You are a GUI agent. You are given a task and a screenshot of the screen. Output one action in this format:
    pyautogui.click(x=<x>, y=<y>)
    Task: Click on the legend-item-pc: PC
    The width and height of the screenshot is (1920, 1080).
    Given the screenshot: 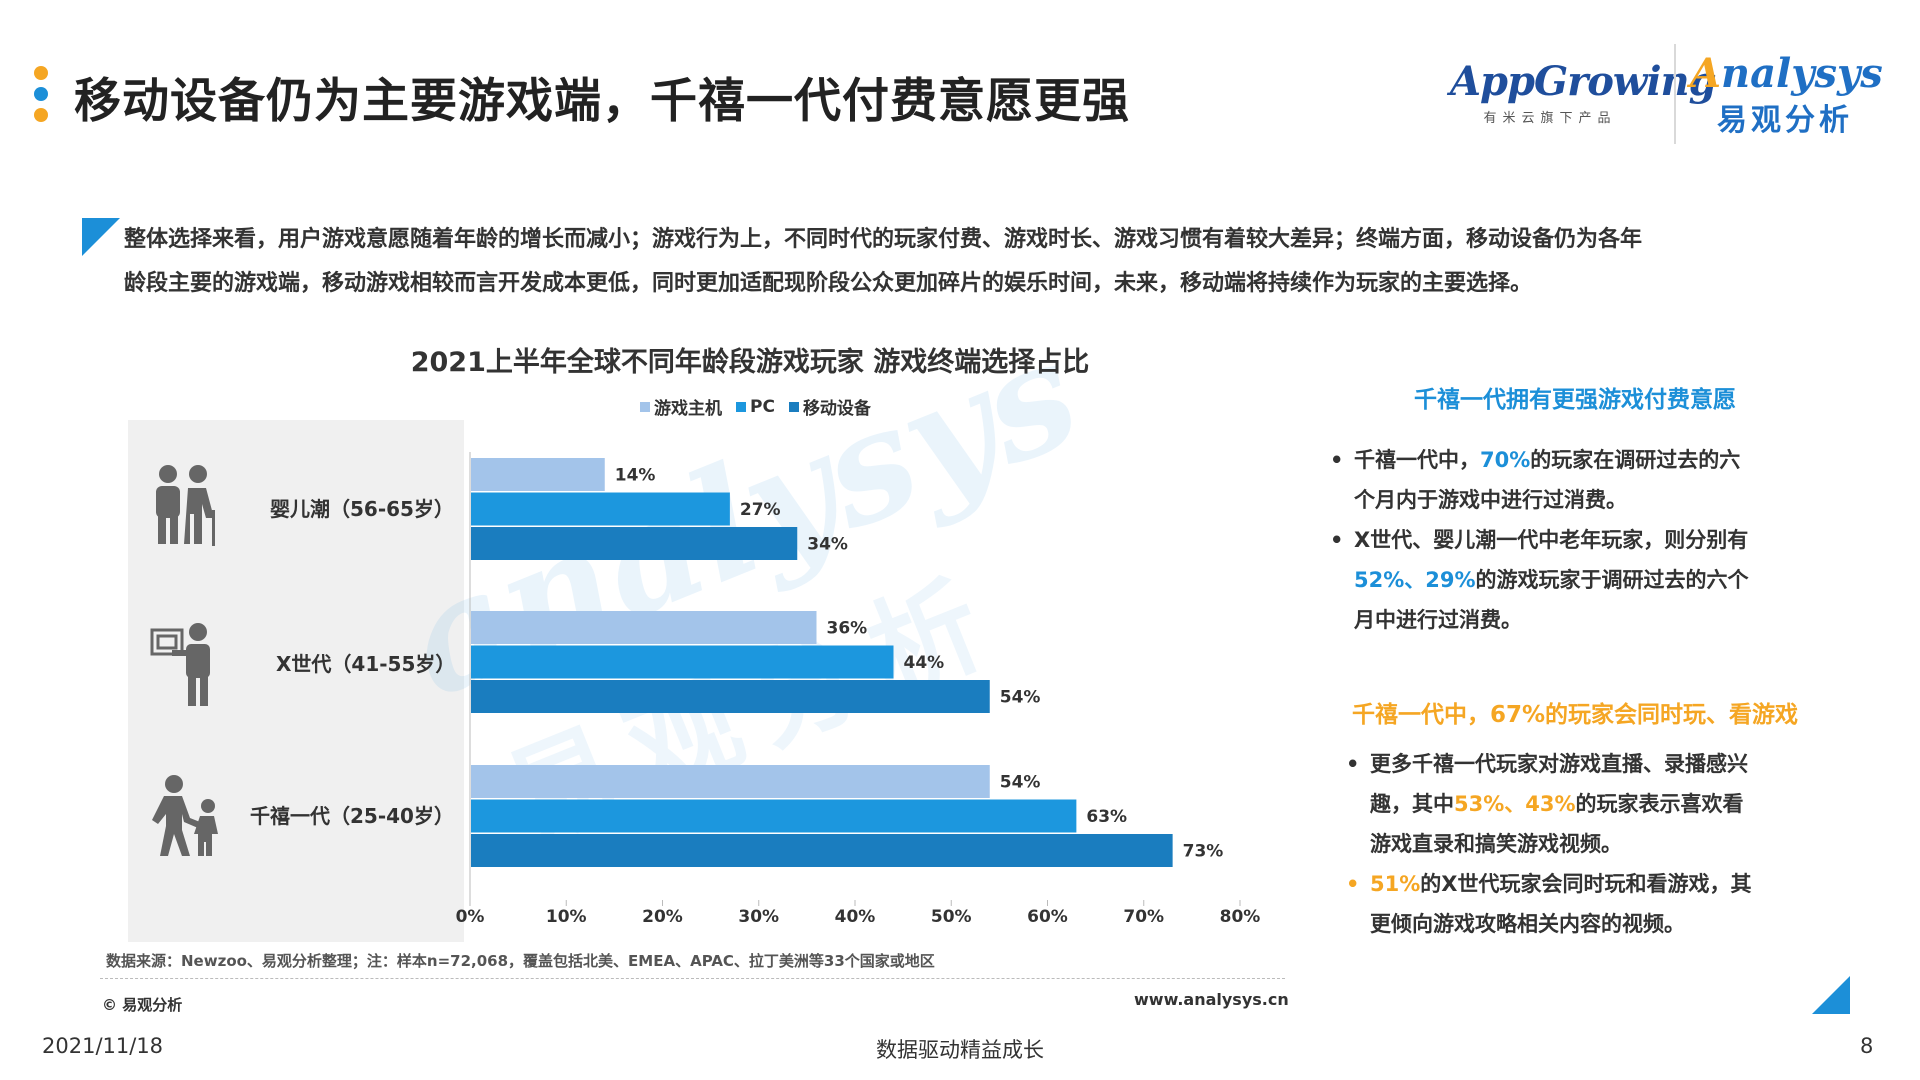 What is the action you would take?
    pyautogui.click(x=755, y=406)
    